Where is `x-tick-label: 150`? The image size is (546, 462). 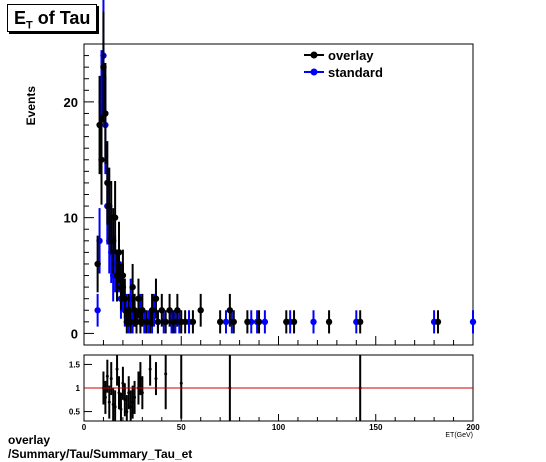
x-tick-label: 150 is located at coordinates (376, 427).